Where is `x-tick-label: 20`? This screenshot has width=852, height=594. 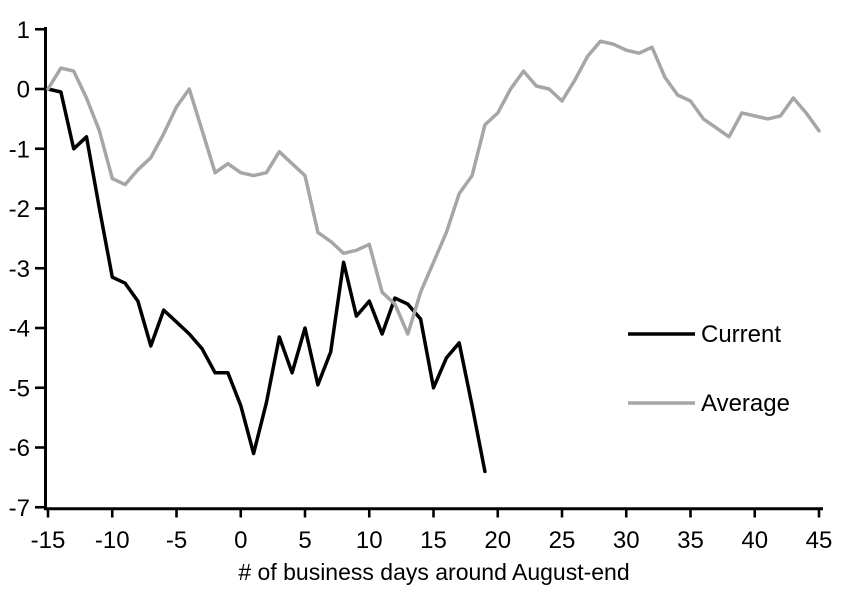 x-tick-label: 20 is located at coordinates (497, 540).